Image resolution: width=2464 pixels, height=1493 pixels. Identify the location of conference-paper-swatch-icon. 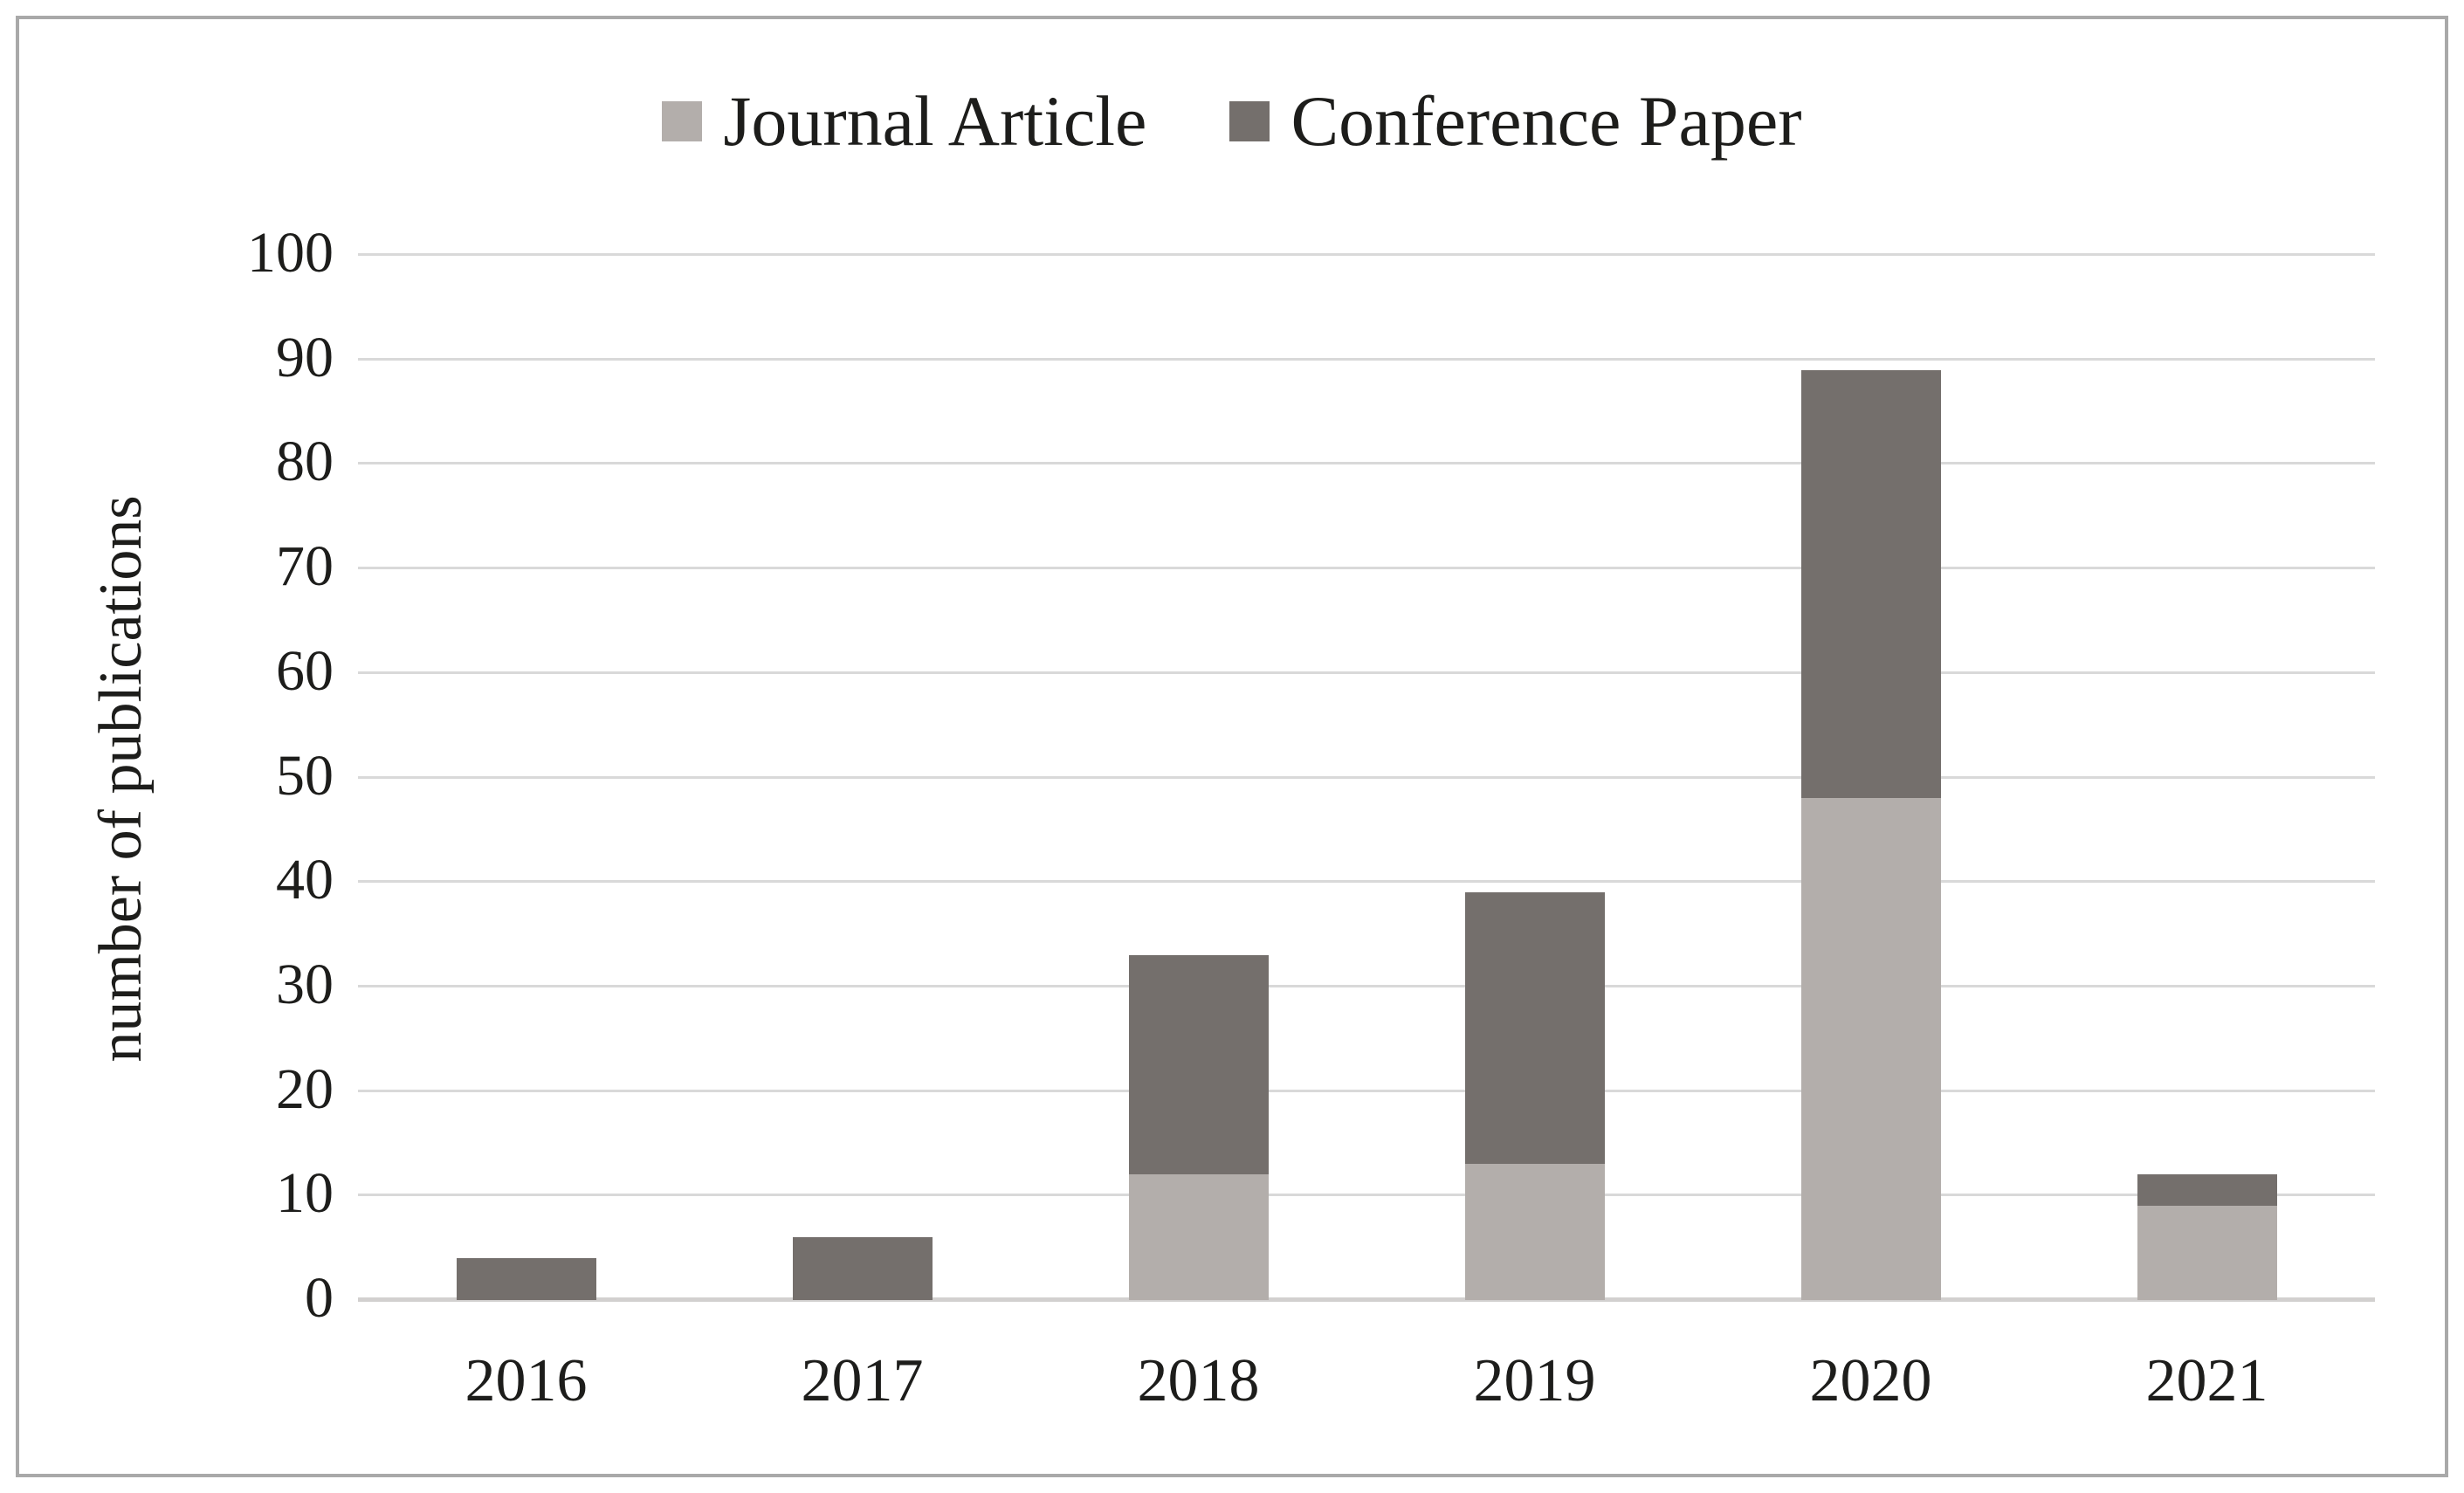
(1249, 121).